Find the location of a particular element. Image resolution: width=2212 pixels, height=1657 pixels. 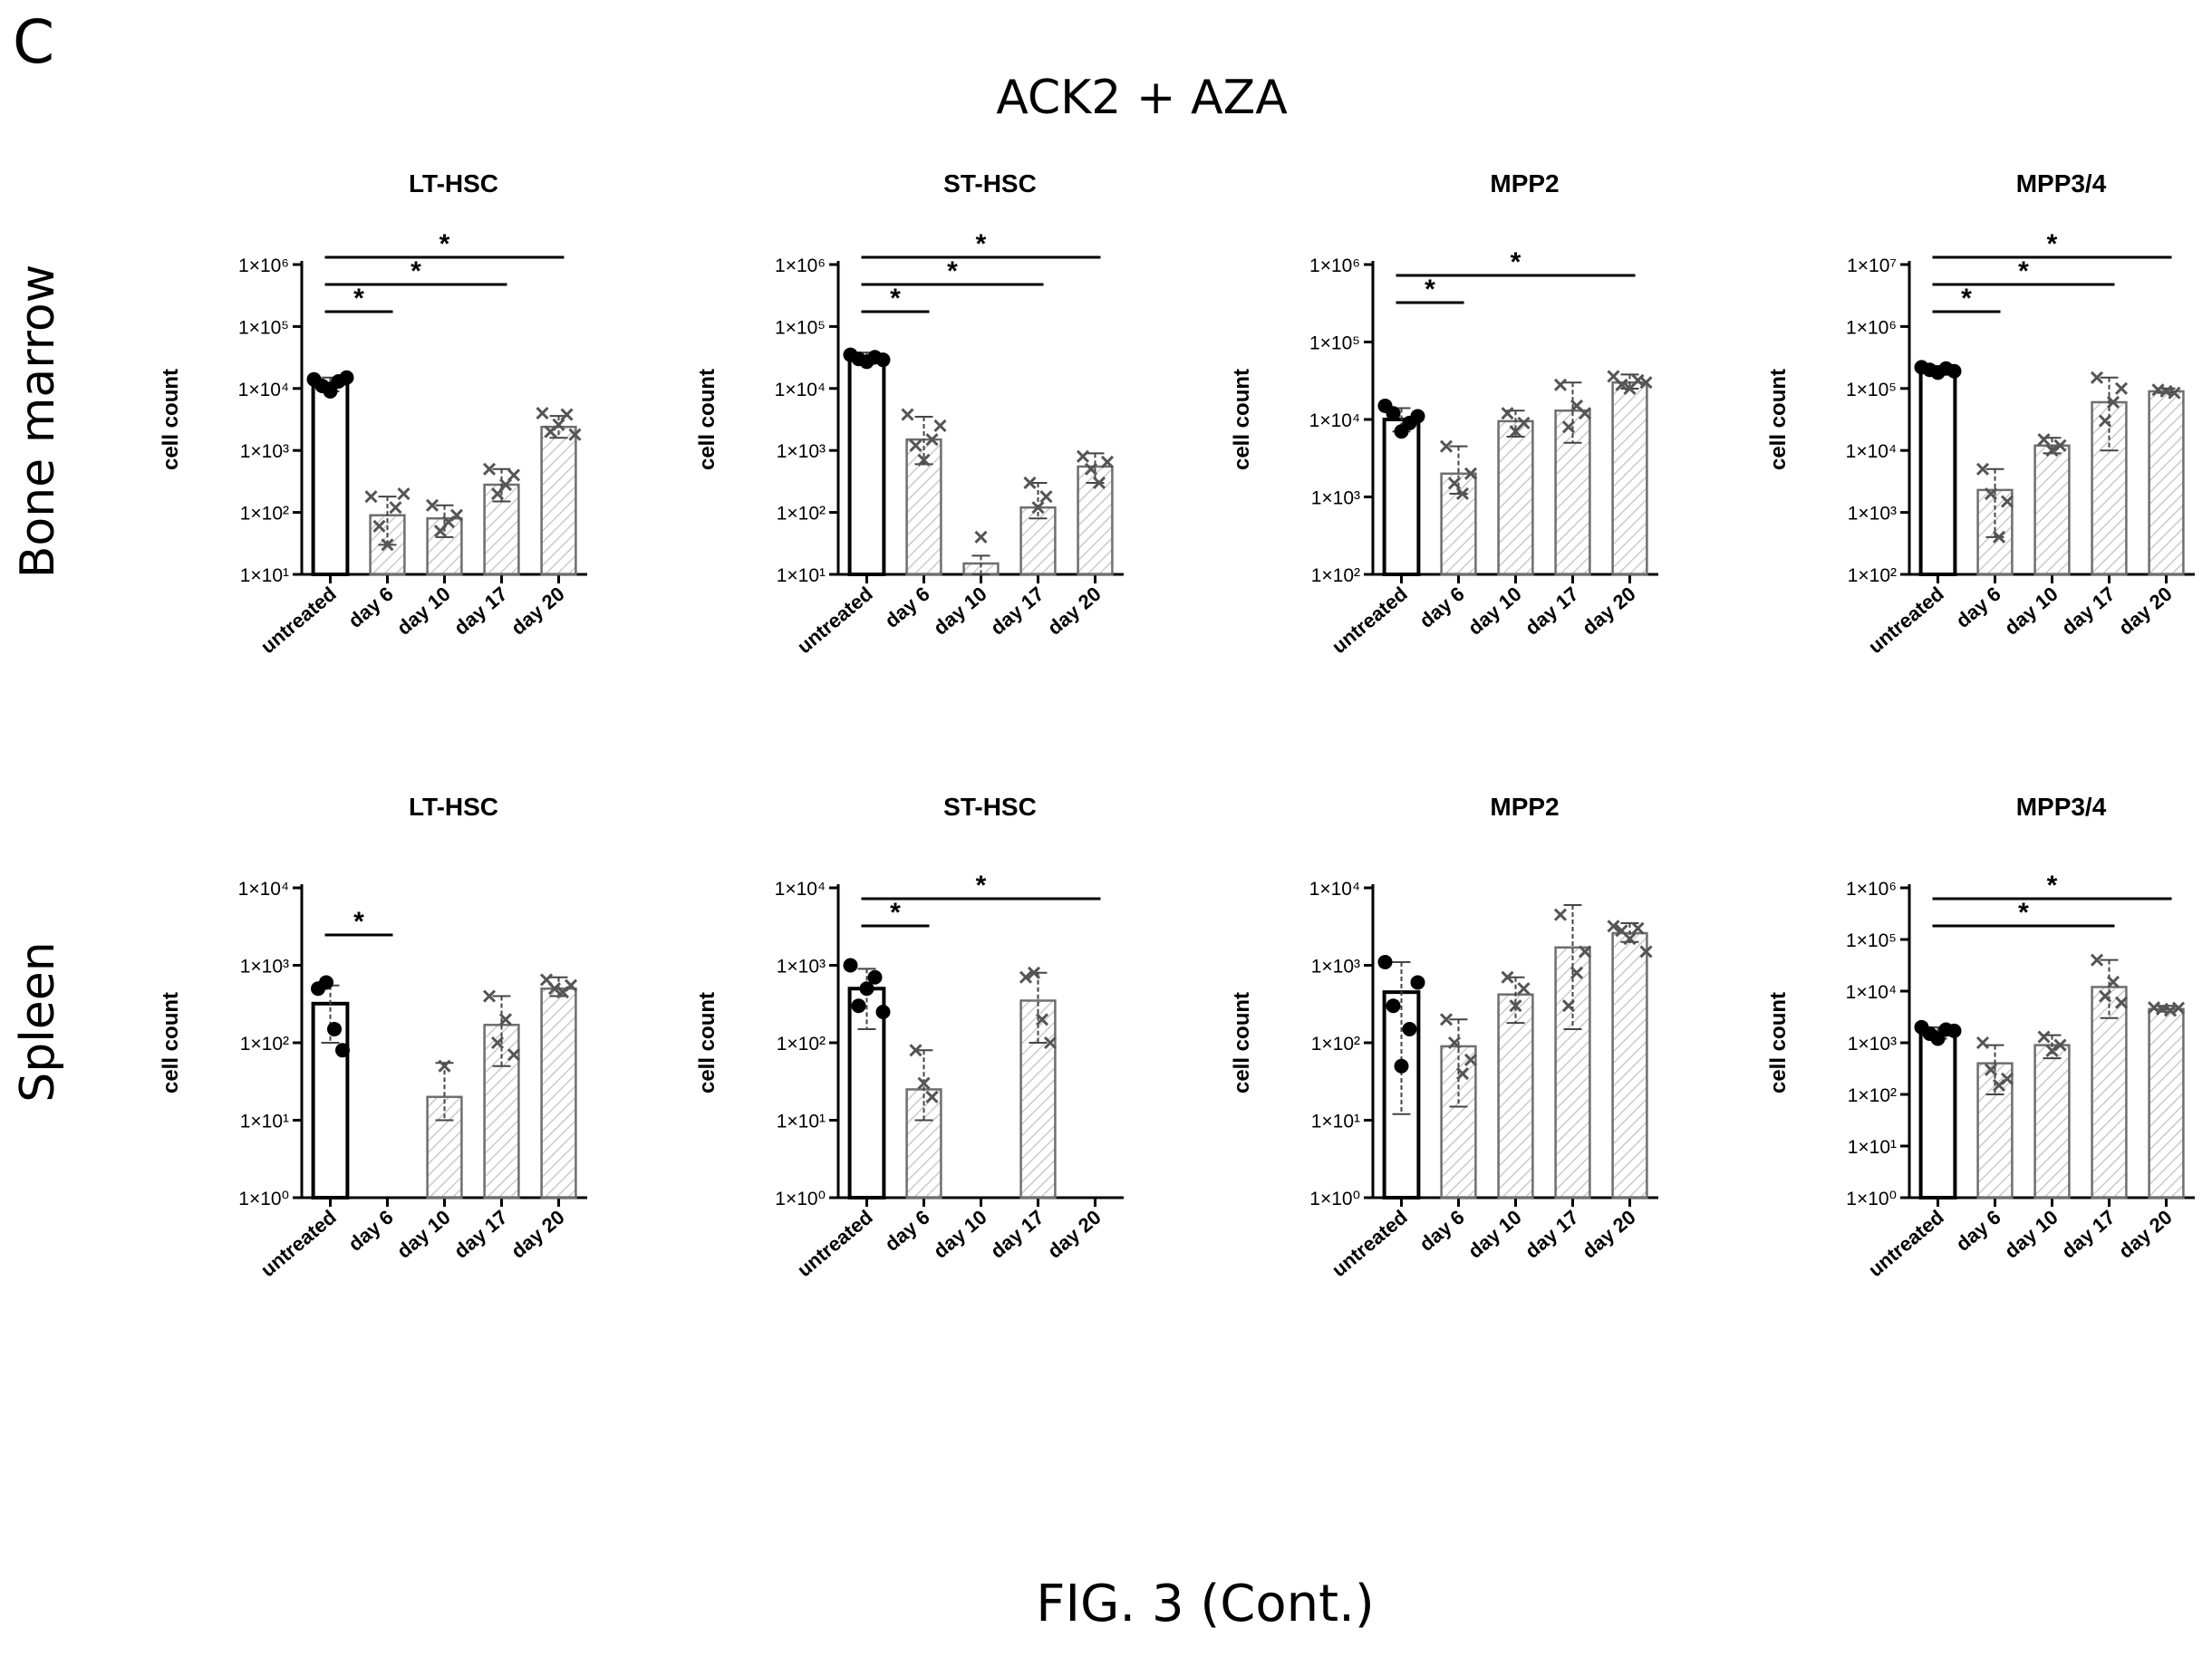

chart-title: MPP3/4 is located at coordinates (2061, 183).